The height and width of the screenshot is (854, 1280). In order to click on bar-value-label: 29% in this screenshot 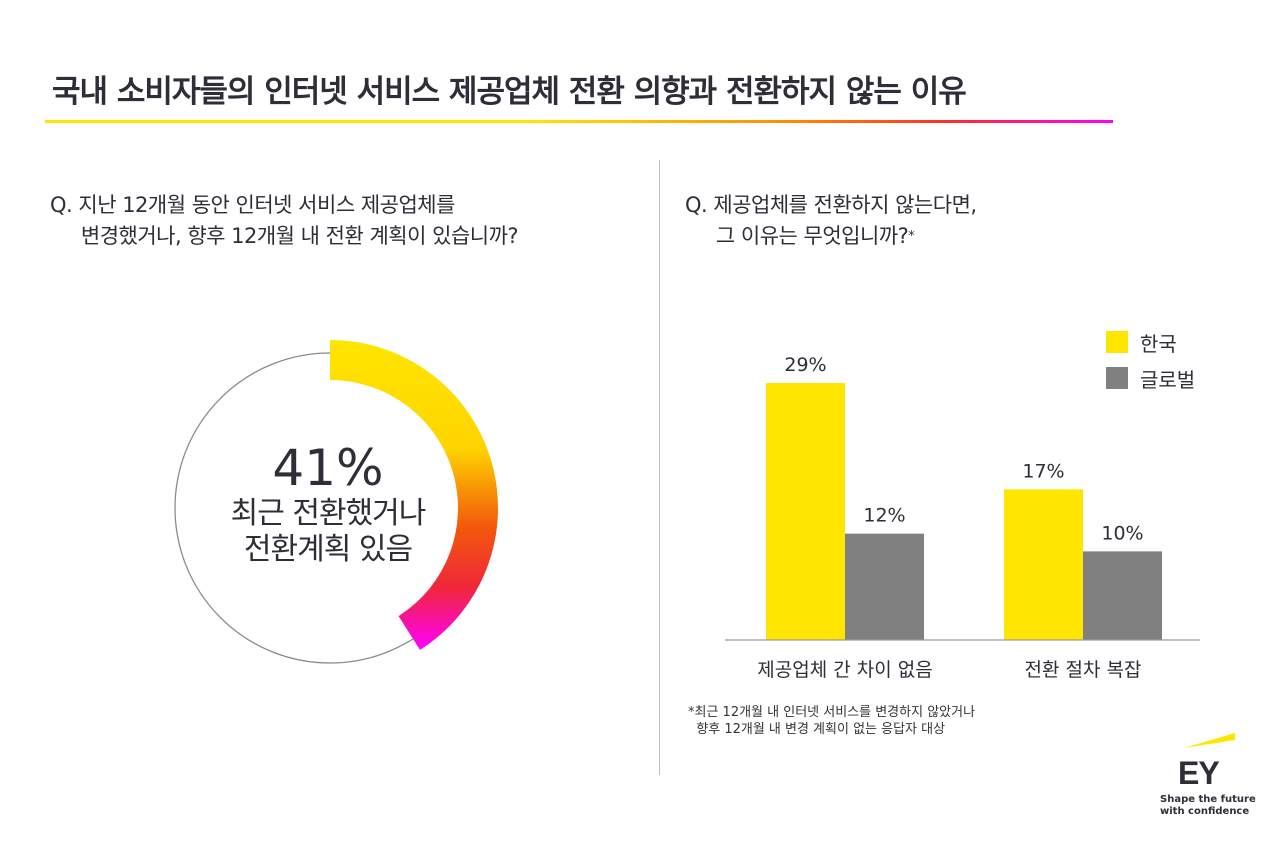, I will do `click(805, 365)`.